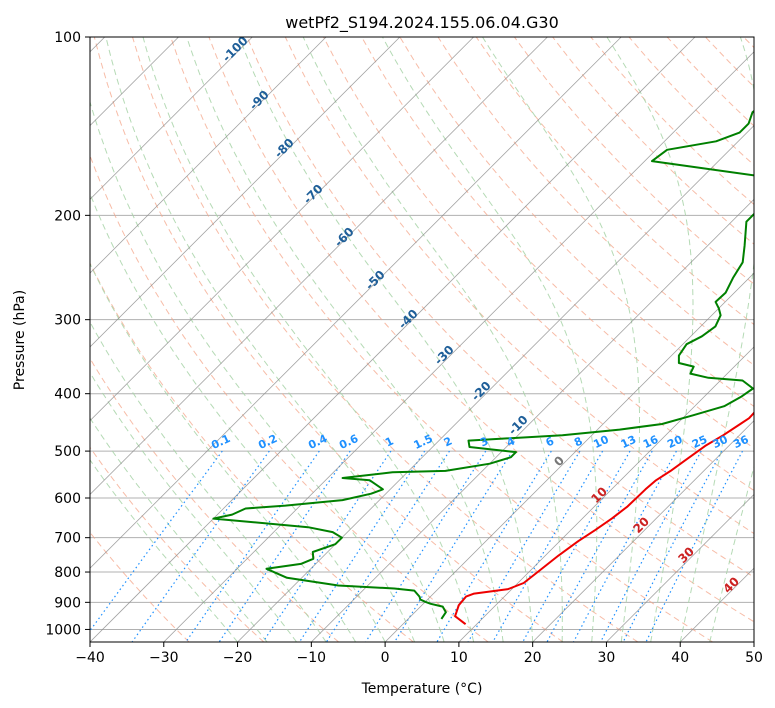 The height and width of the screenshot is (708, 775). Describe the element at coordinates (423, 442) in the screenshot. I see `mixing-ratio-label: 1.5` at that location.